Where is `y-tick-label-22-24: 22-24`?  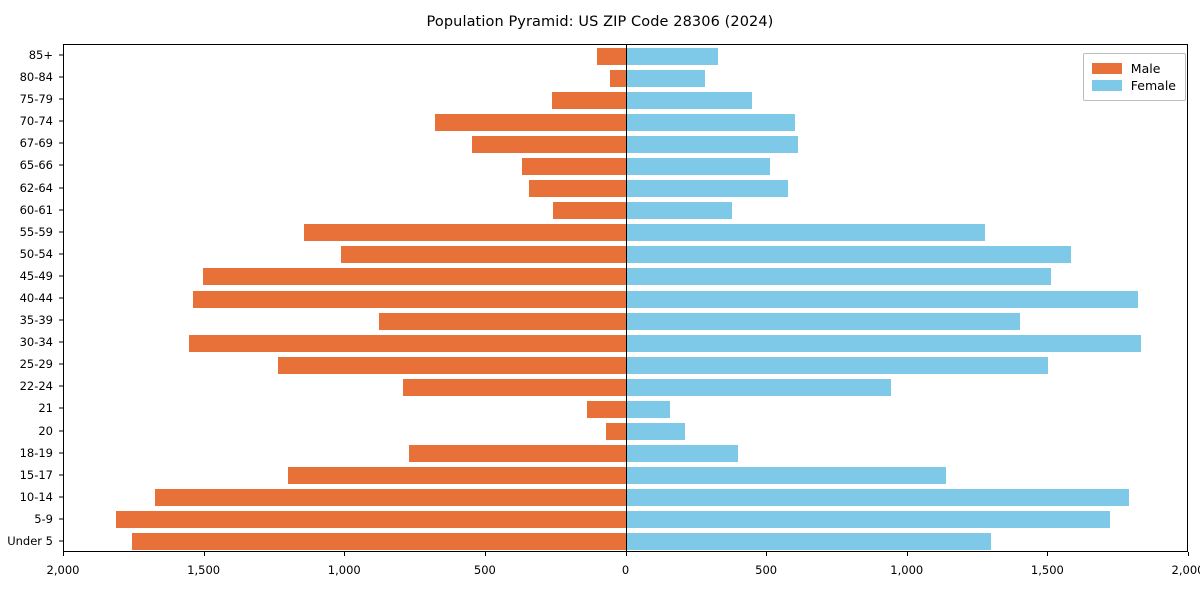 y-tick-label-22-24: 22-24 is located at coordinates (36, 386).